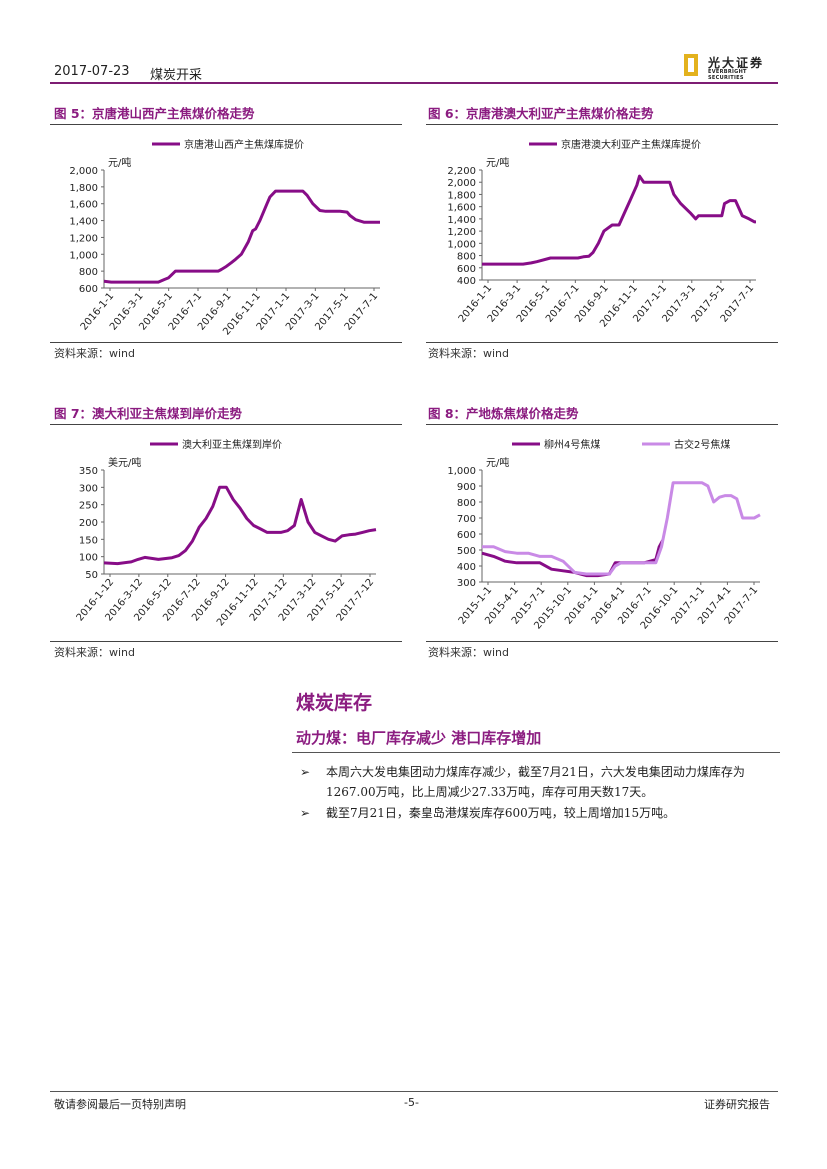 This screenshot has height=1169, width=827. I want to click on figure-6-rule, so click(602, 124).